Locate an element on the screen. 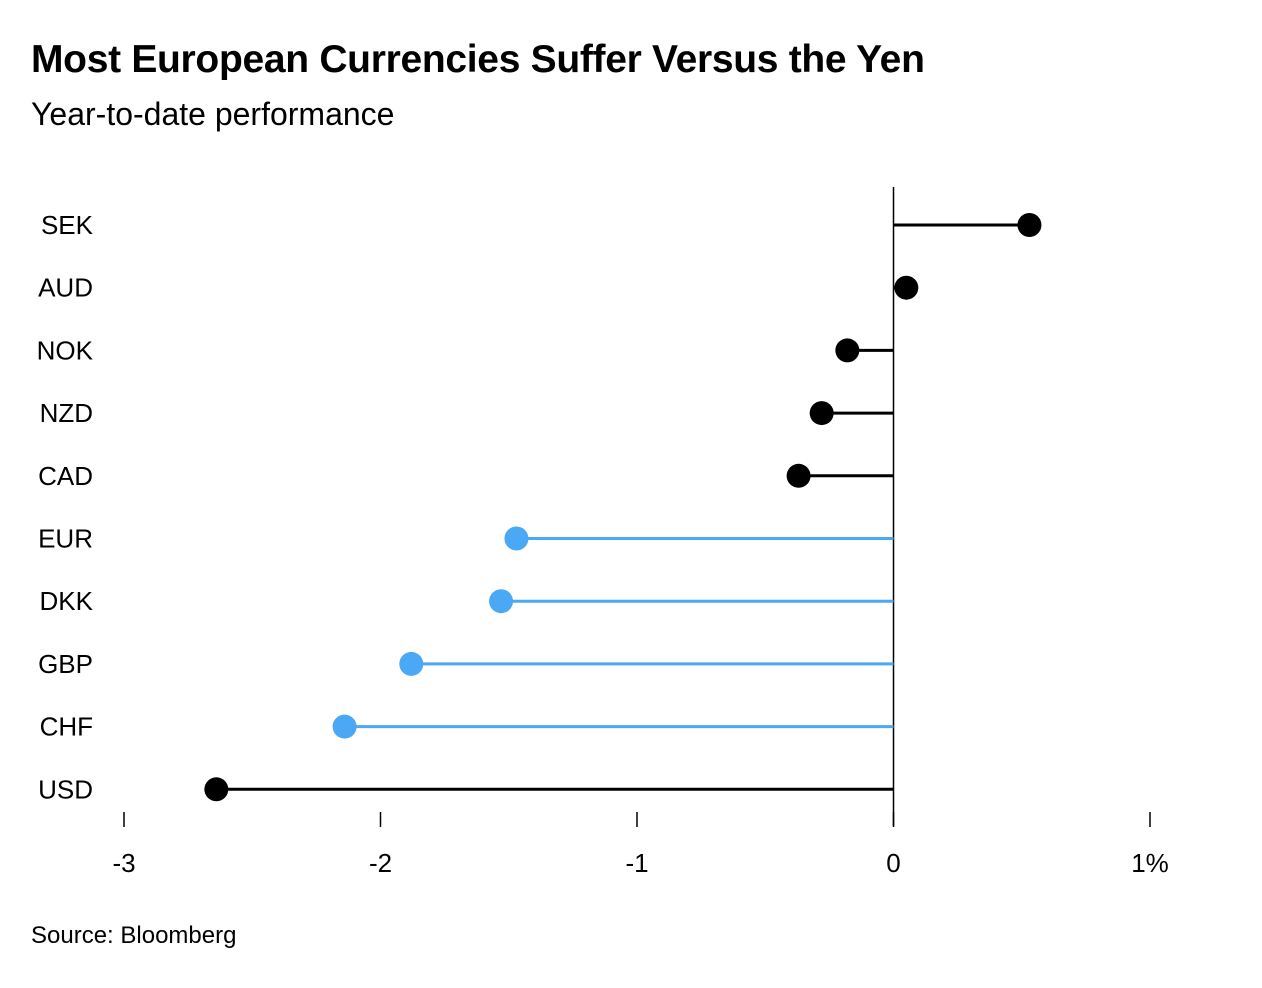  category-label-eur: EUR is located at coordinates (65, 539).